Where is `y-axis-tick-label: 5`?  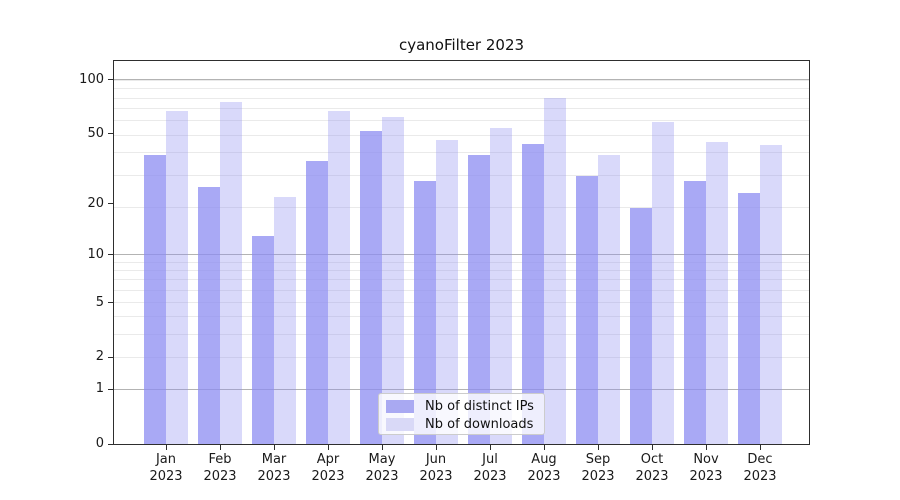
y-axis-tick-label: 5 is located at coordinates (99, 302).